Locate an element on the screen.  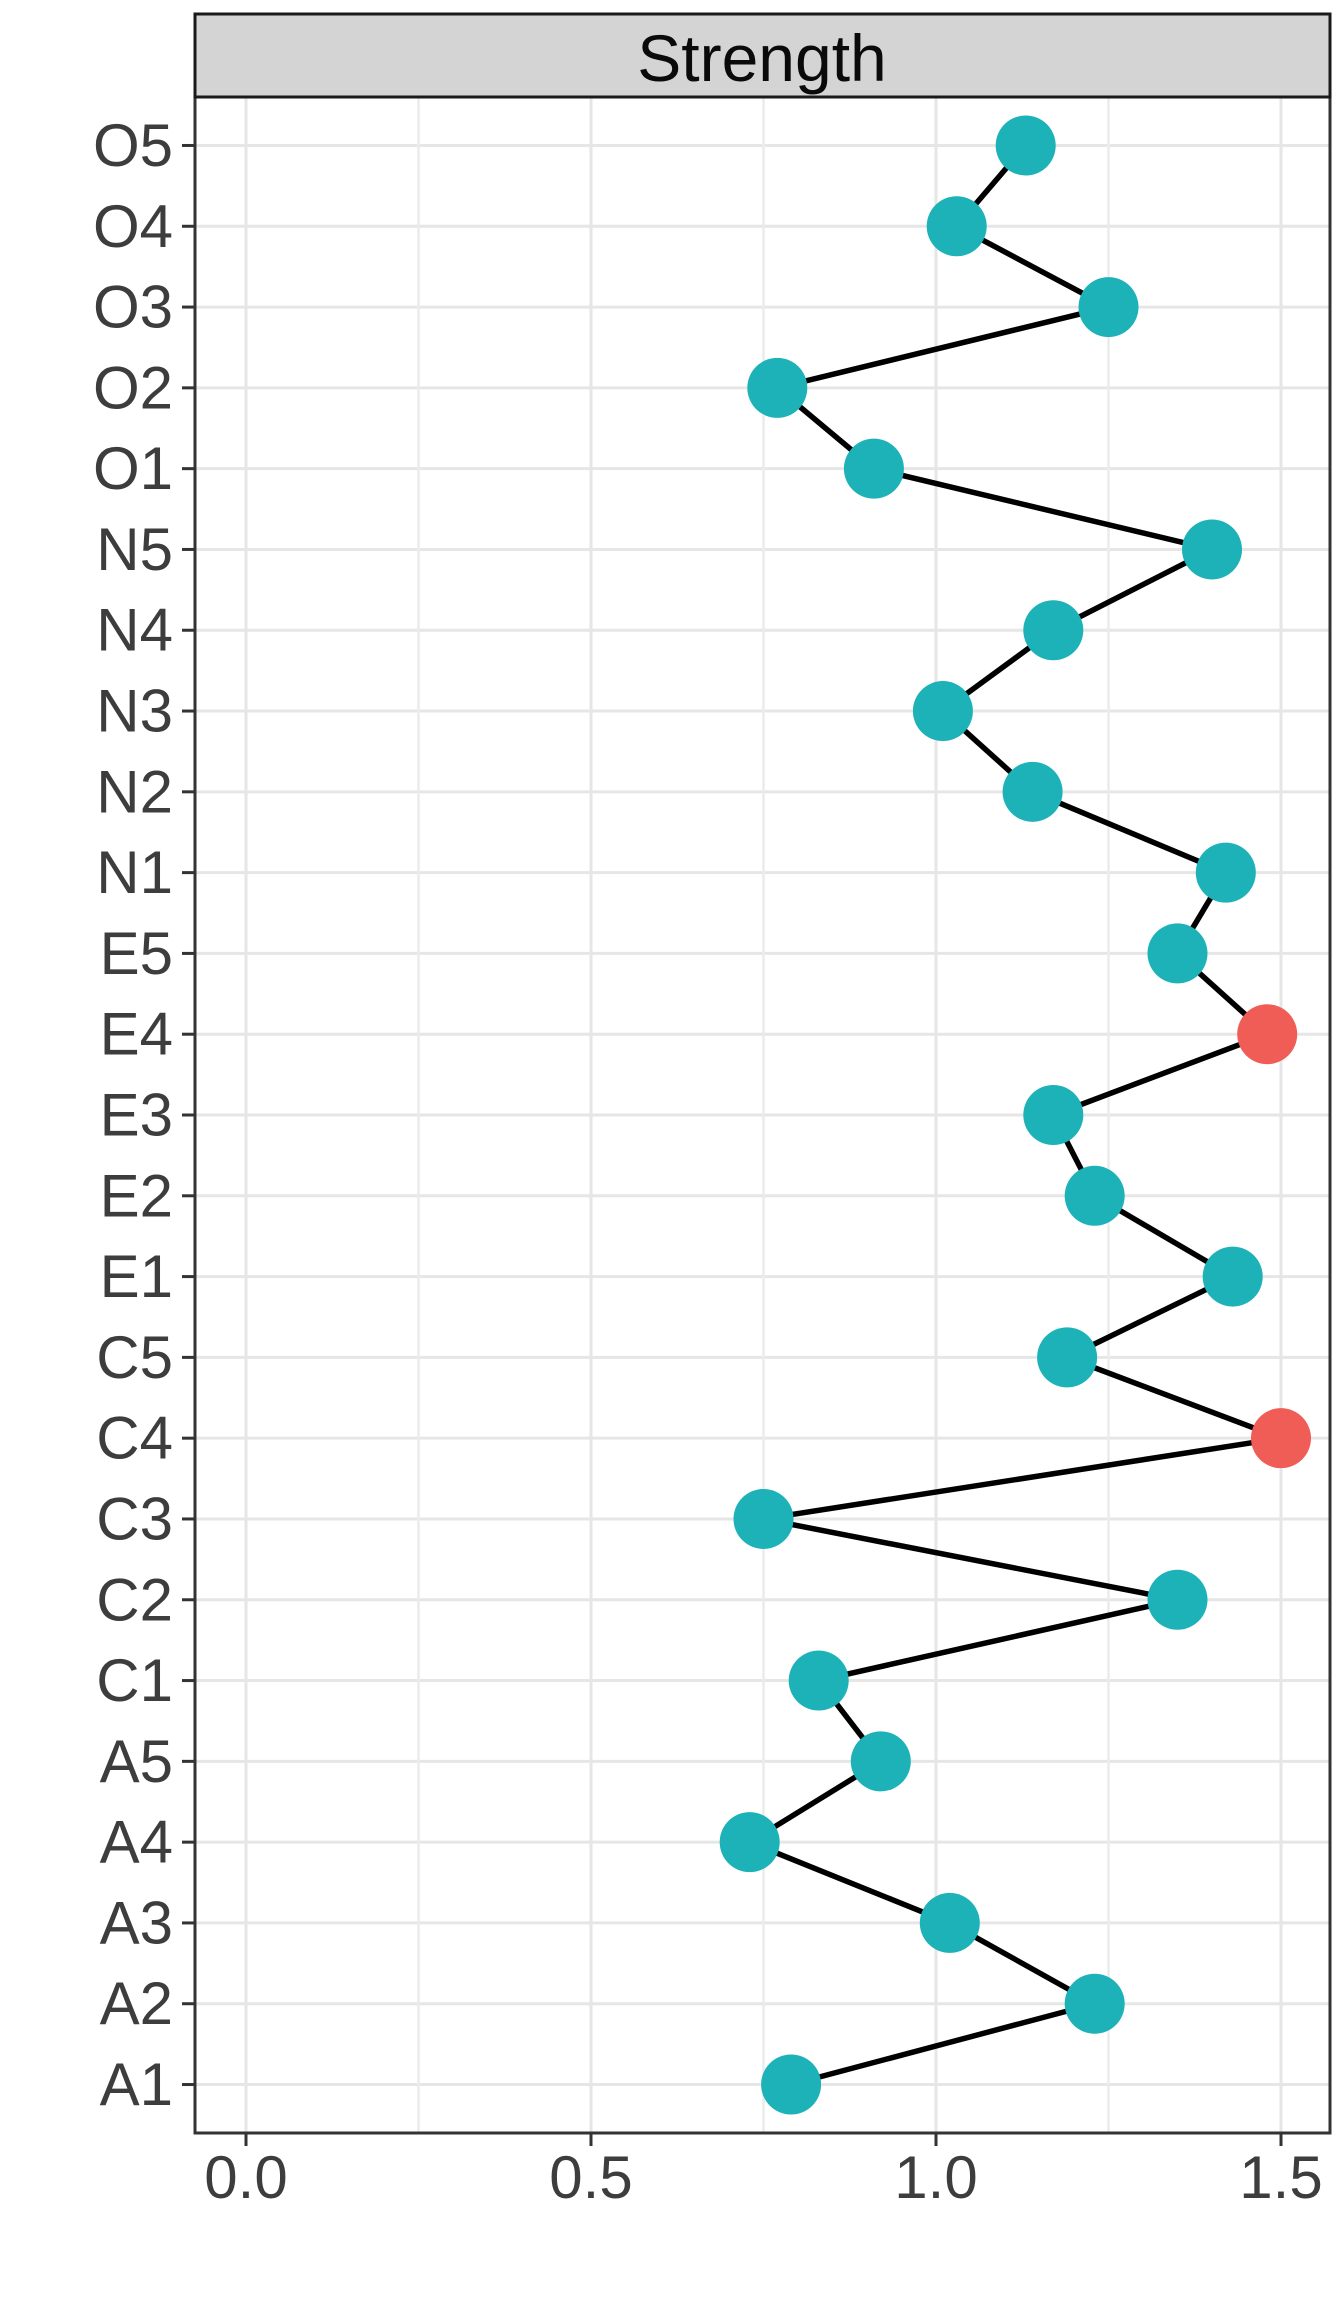
y-tick-label-A4: A4 is located at coordinates (136, 1842).